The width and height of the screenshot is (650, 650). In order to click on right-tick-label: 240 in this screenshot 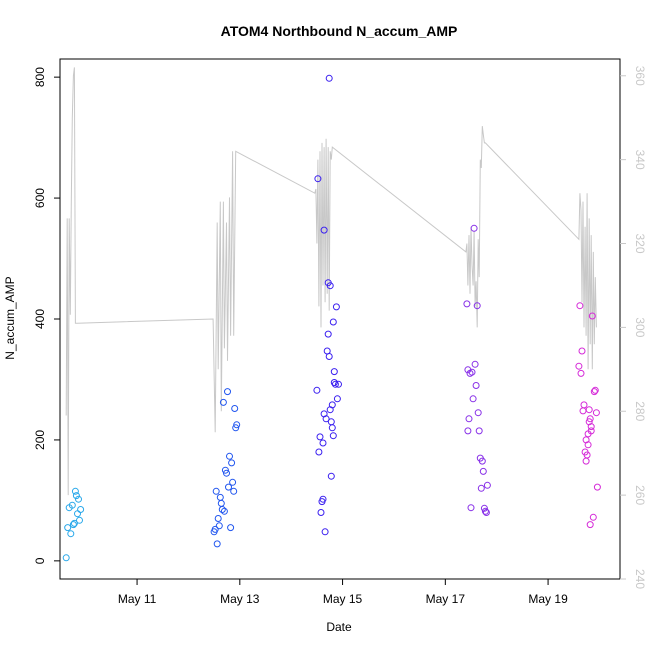, I will do `click(640, 579)`.